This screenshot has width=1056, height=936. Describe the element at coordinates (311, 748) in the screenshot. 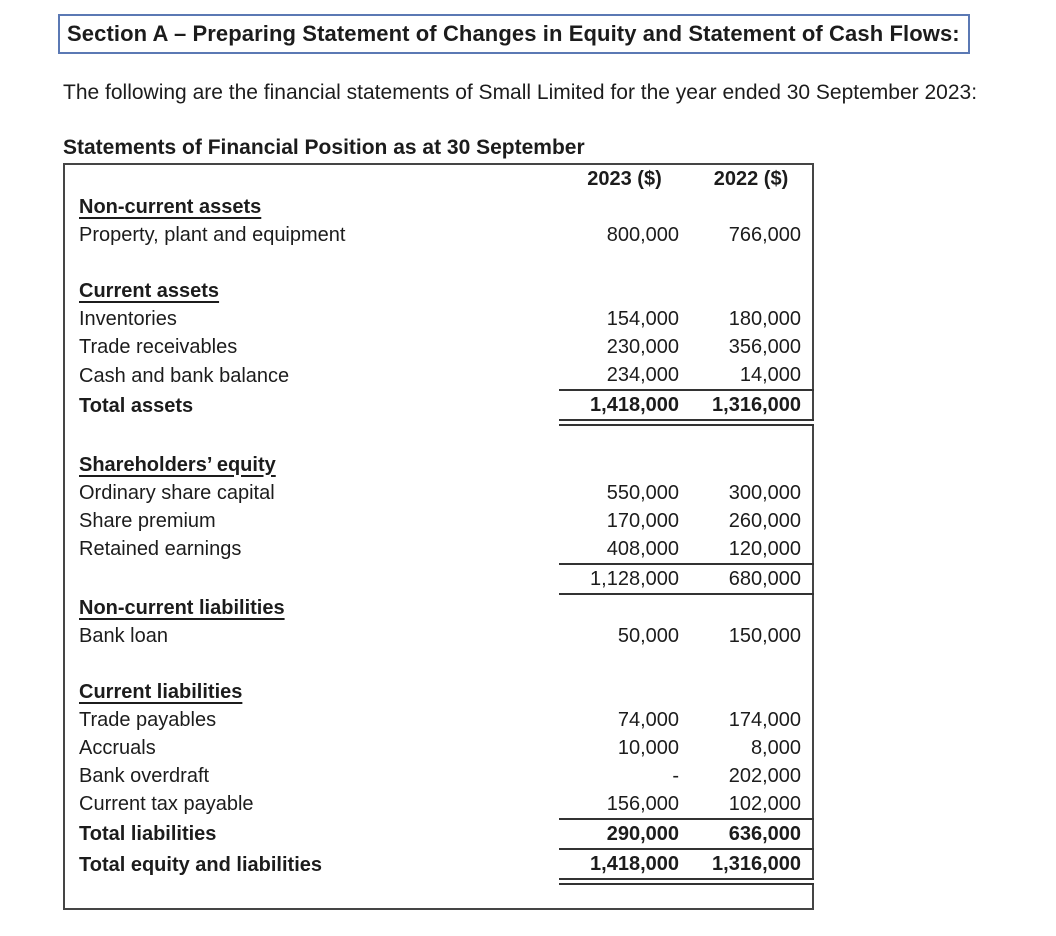

I see `row-label: Accruals` at that location.